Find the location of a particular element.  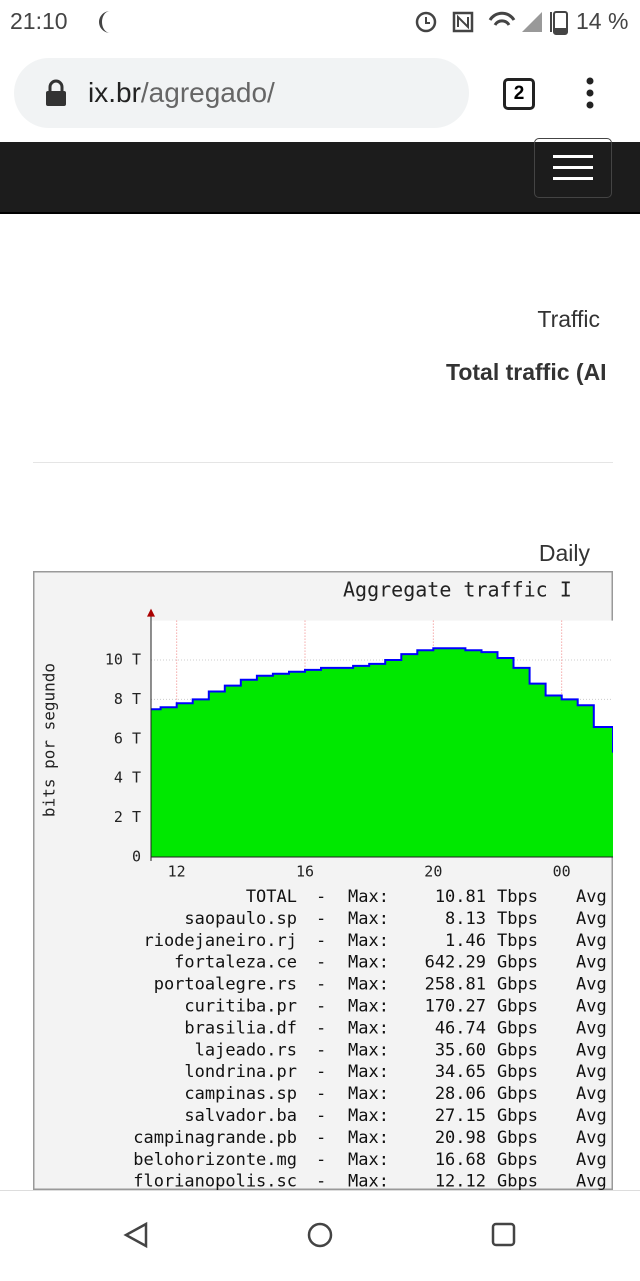

divider is located at coordinates (323, 462).